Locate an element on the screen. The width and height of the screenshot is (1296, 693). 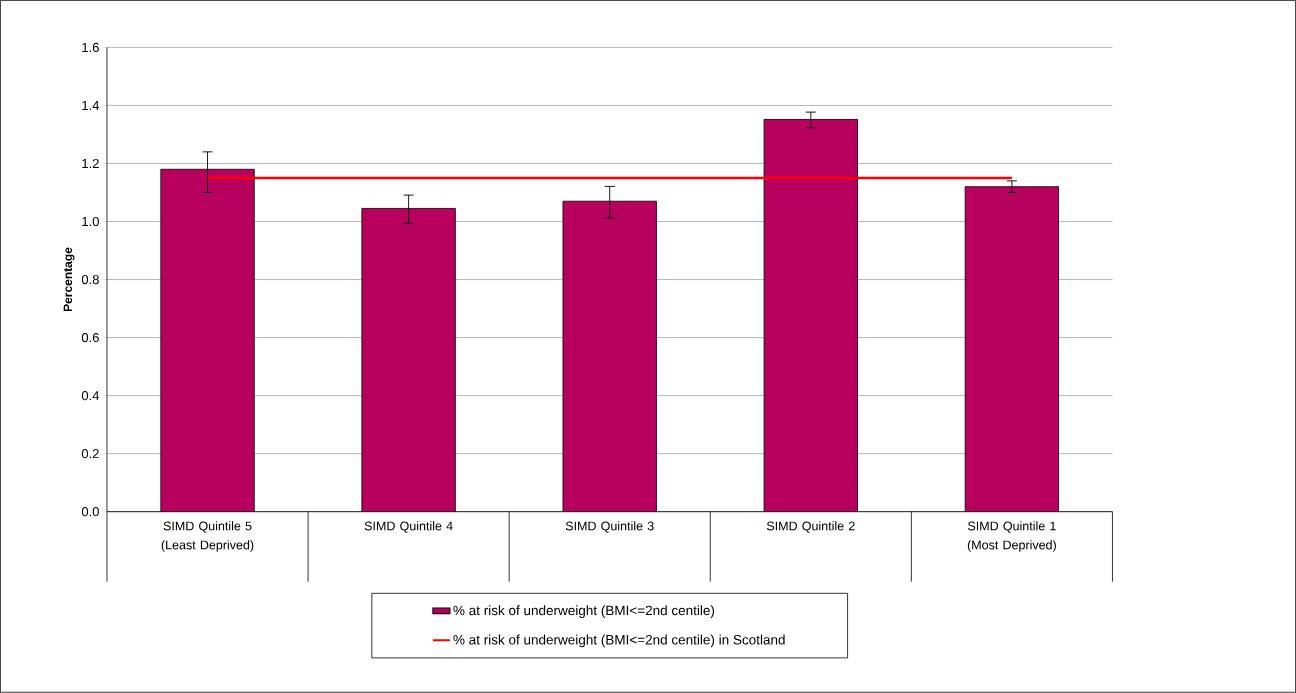
y-tick-label: 1.0 is located at coordinates (90, 222).